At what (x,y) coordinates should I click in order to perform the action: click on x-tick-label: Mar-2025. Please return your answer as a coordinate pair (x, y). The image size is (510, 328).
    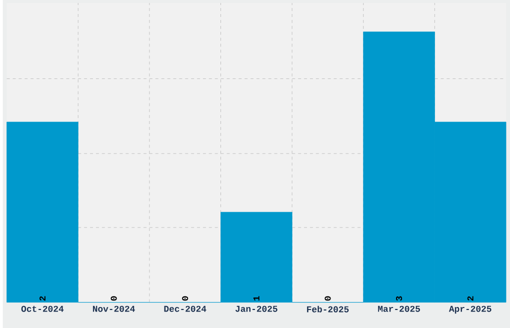
    Looking at the image, I should click on (399, 309).